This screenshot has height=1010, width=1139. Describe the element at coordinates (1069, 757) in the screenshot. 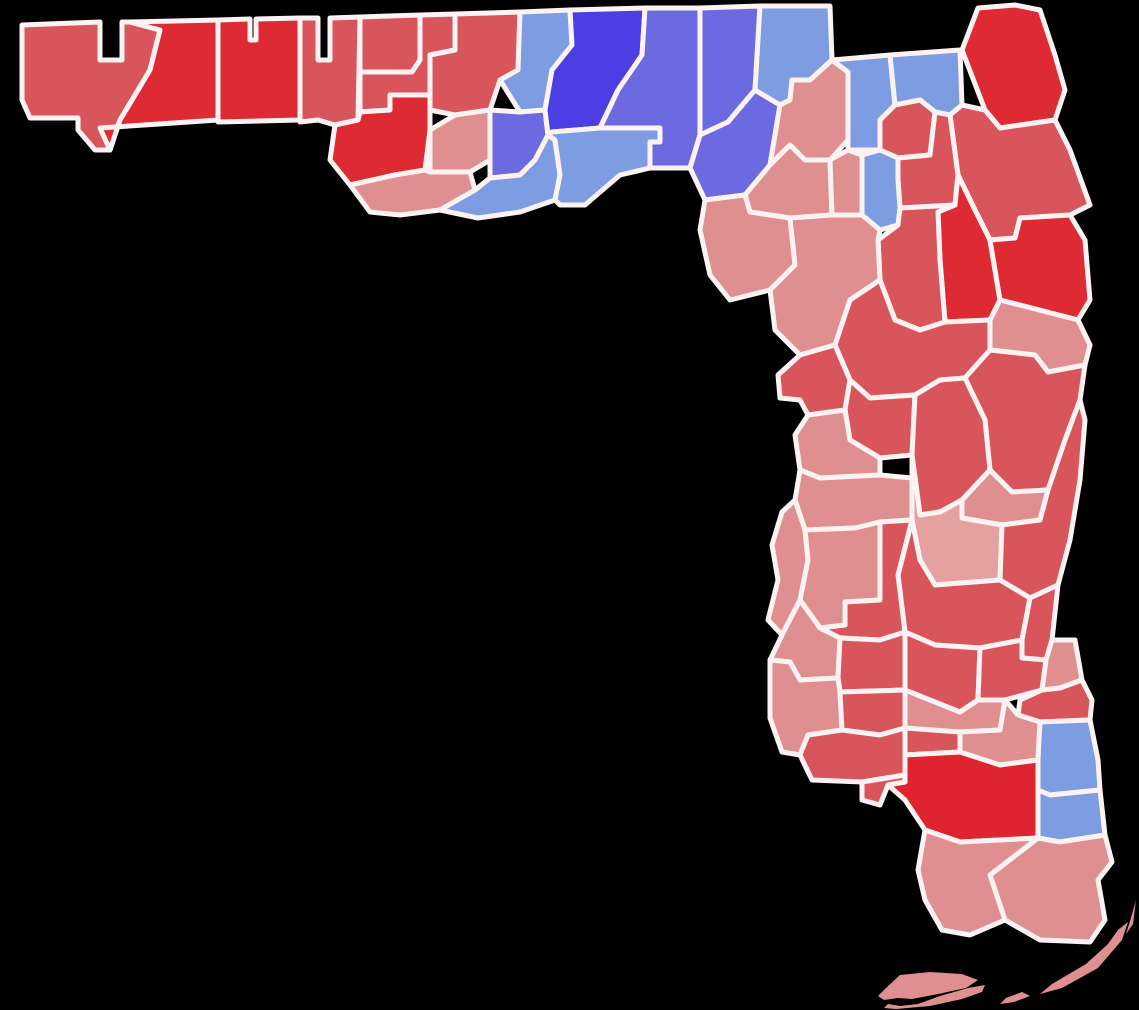

I see `county-palm-beach` at that location.